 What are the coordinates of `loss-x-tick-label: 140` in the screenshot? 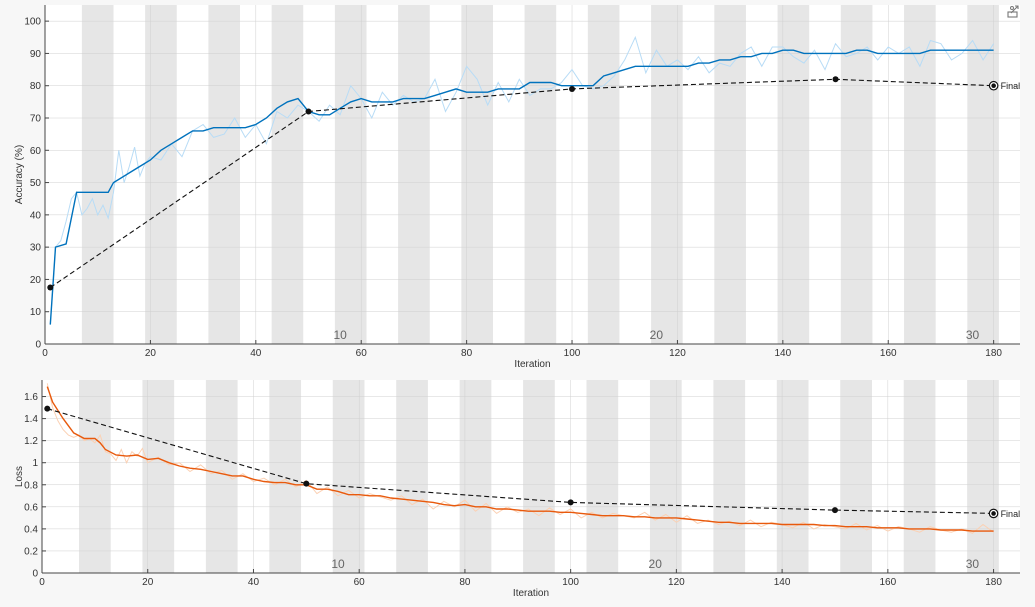 It's located at (782, 582).